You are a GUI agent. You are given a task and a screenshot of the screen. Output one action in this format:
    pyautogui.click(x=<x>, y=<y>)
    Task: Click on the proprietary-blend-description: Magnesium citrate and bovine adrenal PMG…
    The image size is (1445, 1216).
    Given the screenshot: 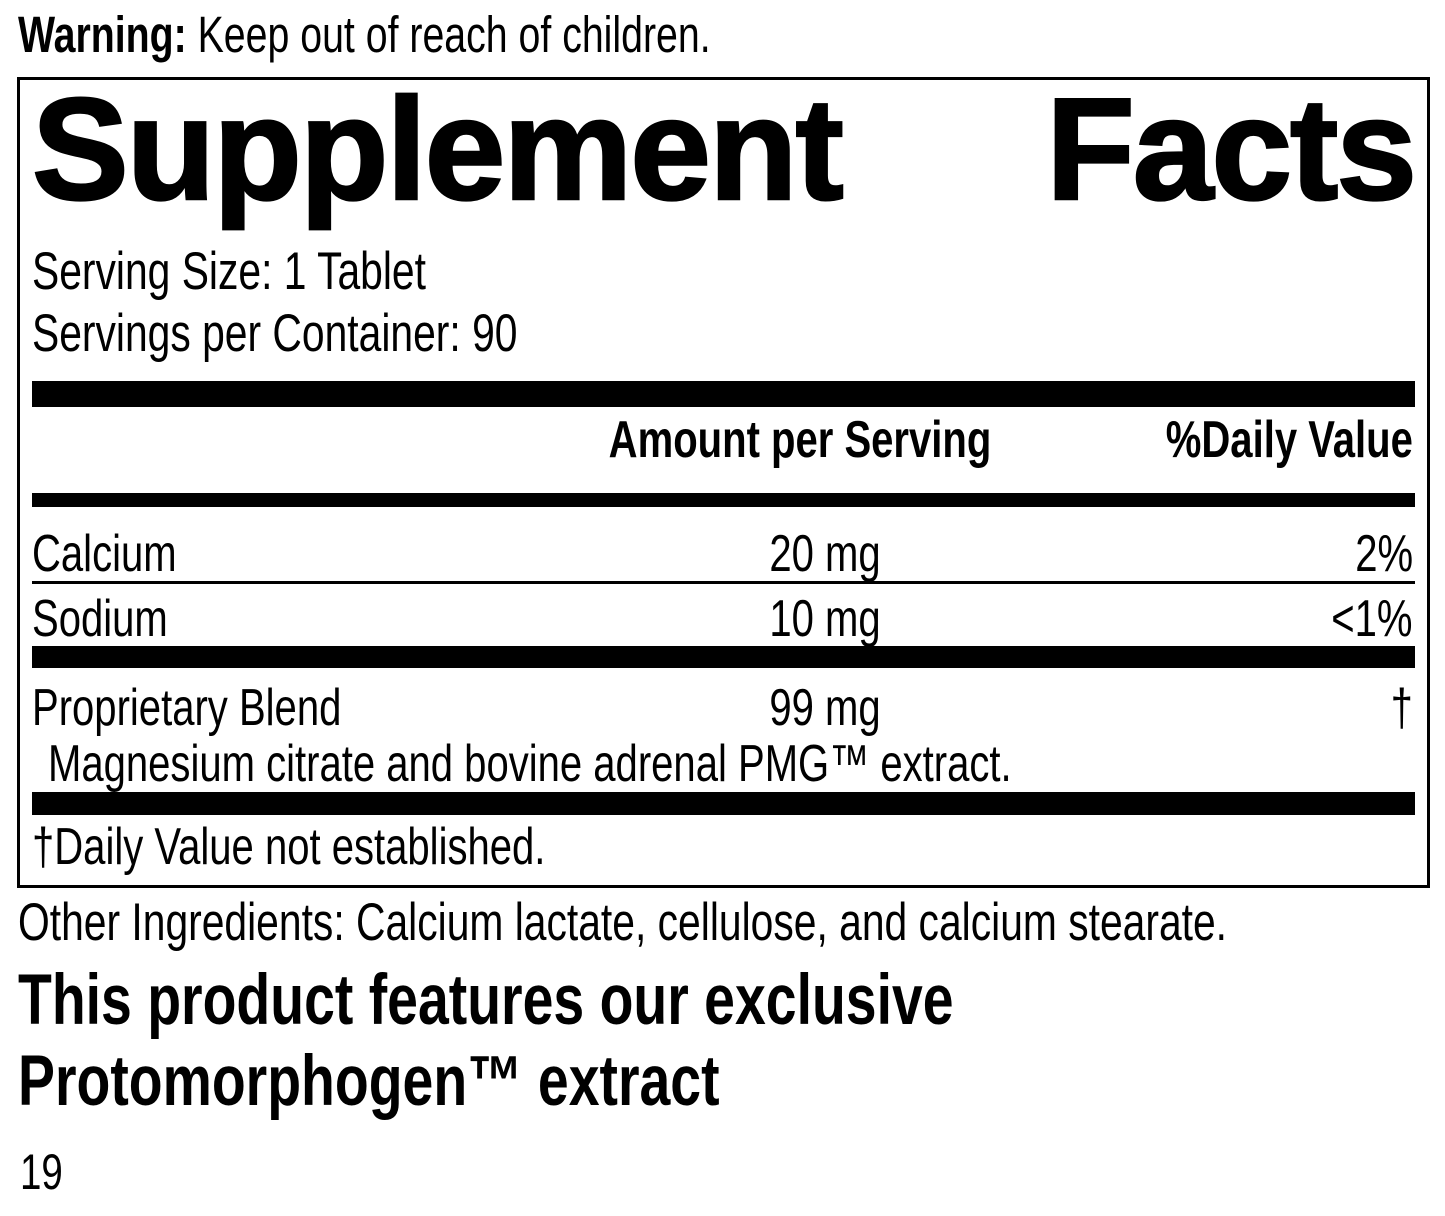 What is the action you would take?
    pyautogui.click(x=530, y=764)
    